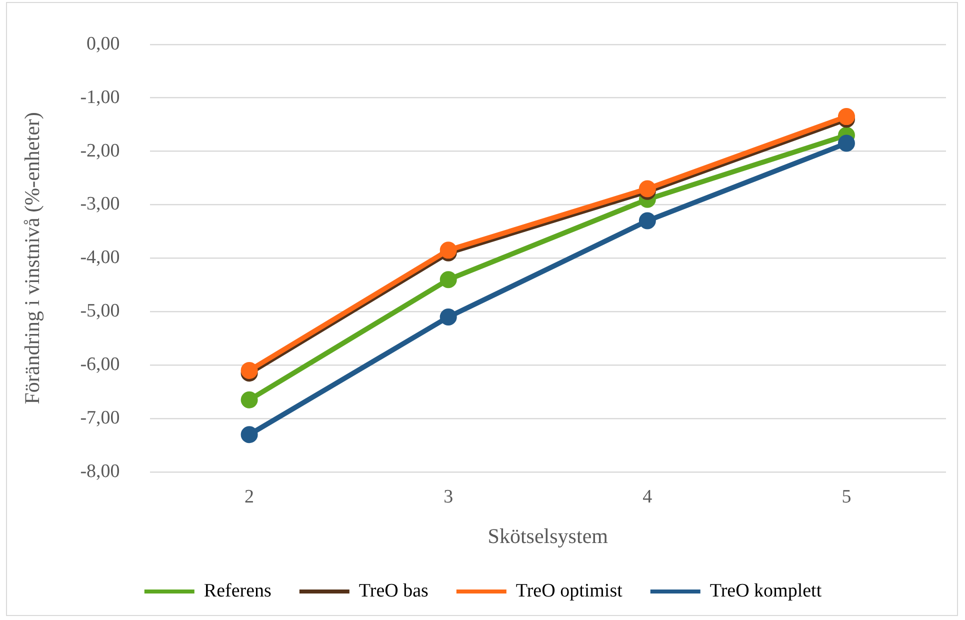 The image size is (965, 620). Describe the element at coordinates (100, 418) in the screenshot. I see `y-tick-label: -7,00` at that location.